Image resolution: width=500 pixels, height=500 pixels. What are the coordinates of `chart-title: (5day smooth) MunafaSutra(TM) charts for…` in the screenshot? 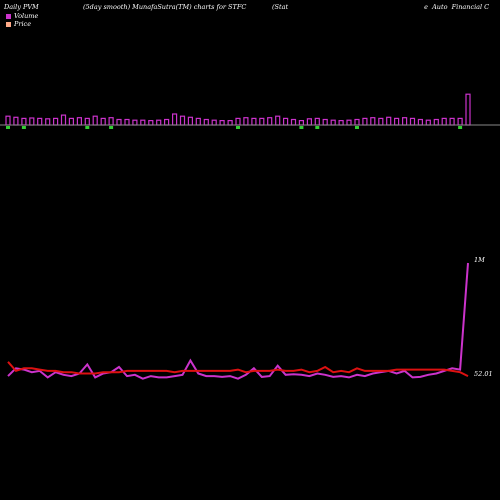 It's located at (165, 7).